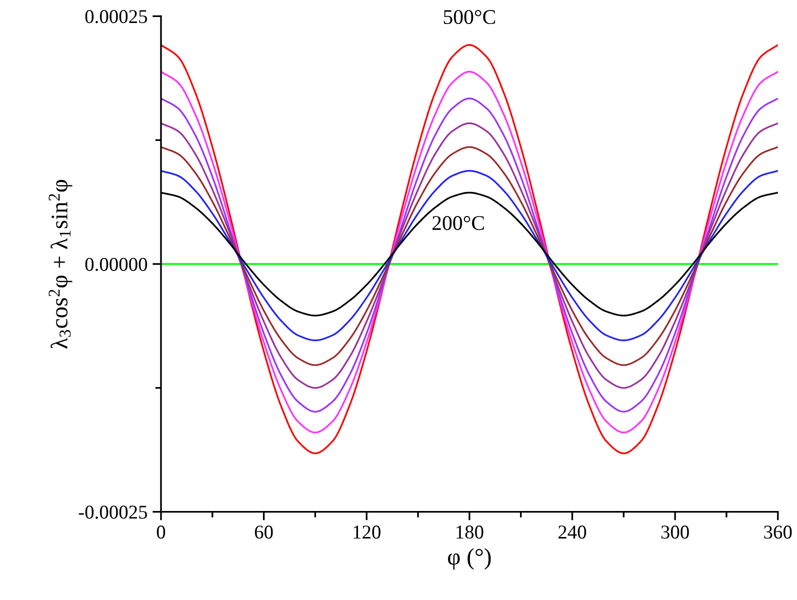 The height and width of the screenshot is (600, 797). Describe the element at coordinates (469, 559) in the screenshot. I see `x-axis-title: φ (°)` at that location.